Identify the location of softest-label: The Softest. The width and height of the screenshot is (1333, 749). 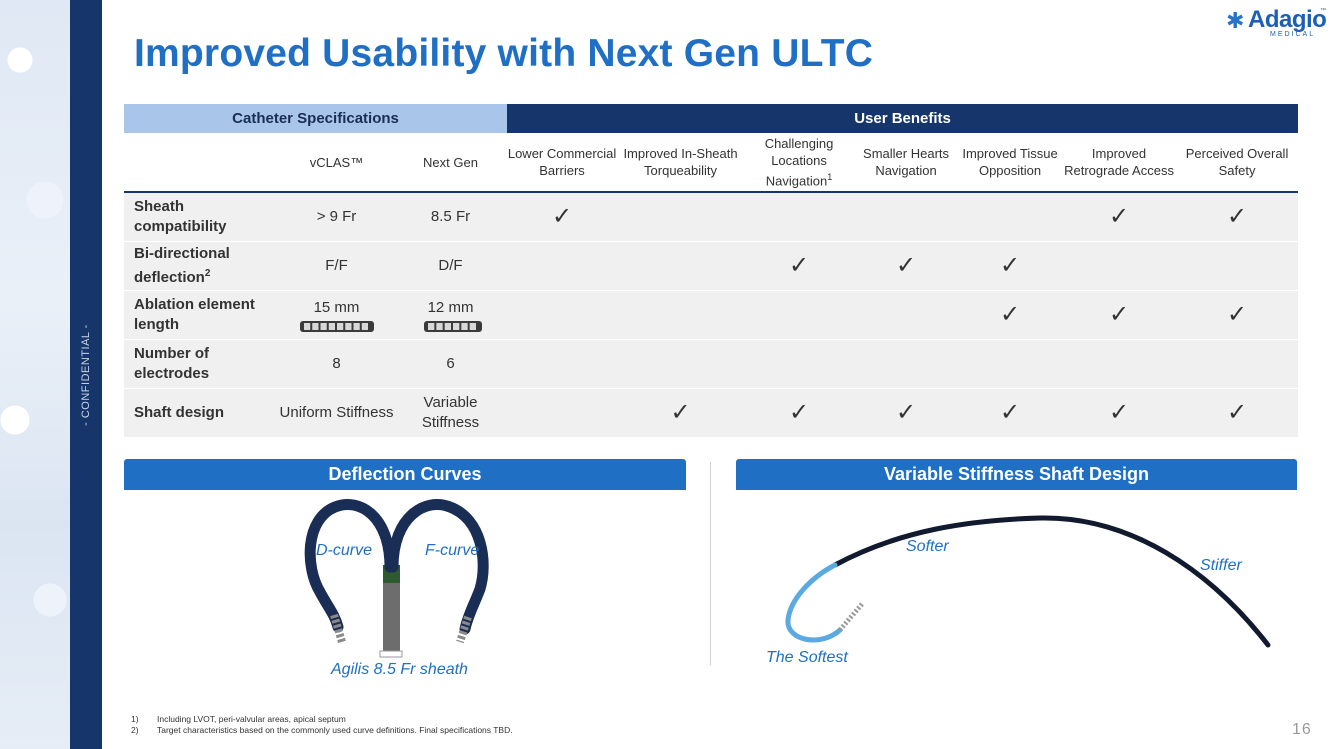
(807, 657).